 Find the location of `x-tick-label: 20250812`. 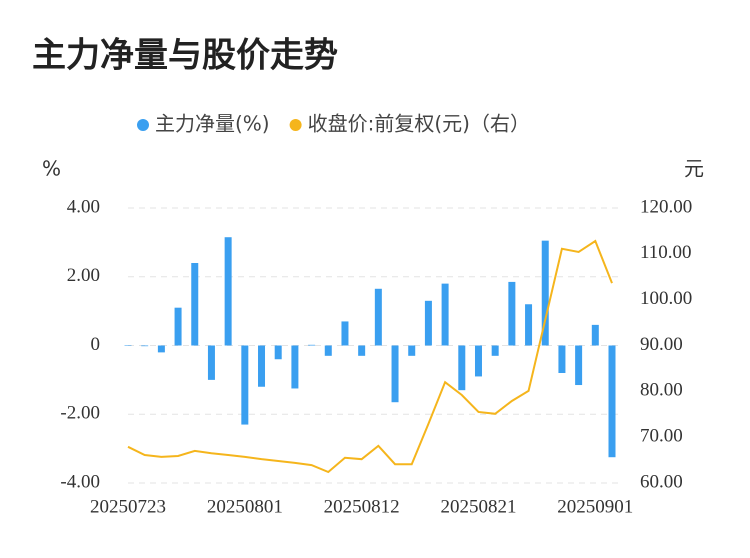

x-tick-label: 20250812 is located at coordinates (362, 506).